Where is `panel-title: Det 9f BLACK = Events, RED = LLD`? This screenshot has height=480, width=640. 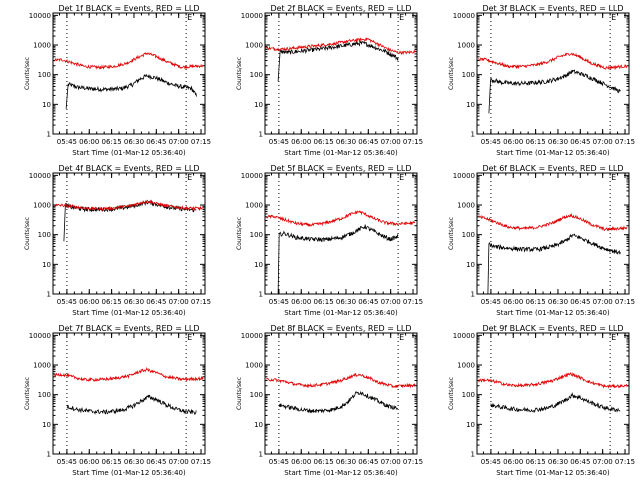
panel-title: Det 9f BLACK = Events, RED = LLD is located at coordinates (552, 328).